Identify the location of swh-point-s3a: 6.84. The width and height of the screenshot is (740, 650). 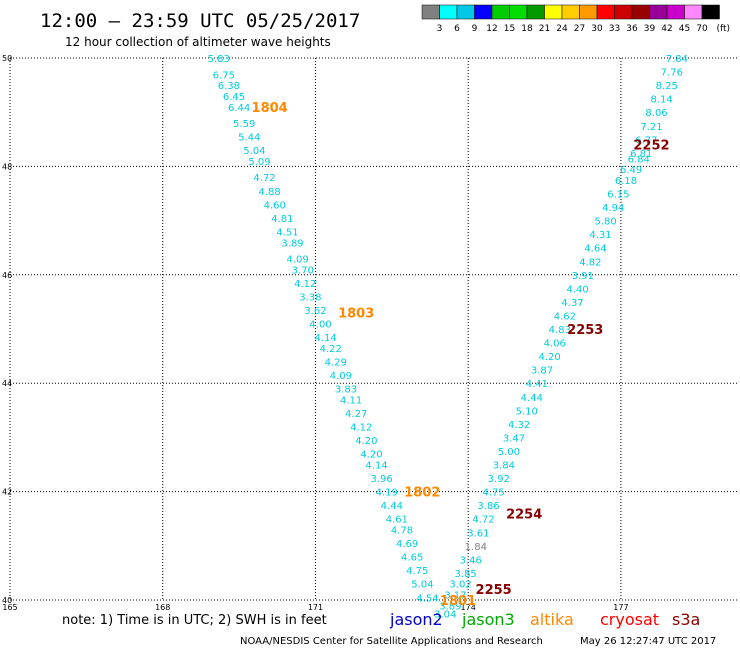
(639, 159).